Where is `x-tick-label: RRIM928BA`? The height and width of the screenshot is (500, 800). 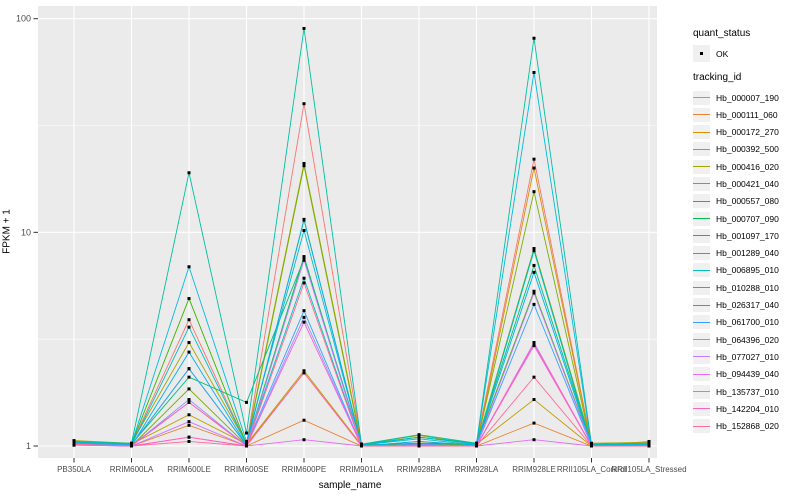 x-tick-label: RRIM928BA is located at coordinates (419, 469).